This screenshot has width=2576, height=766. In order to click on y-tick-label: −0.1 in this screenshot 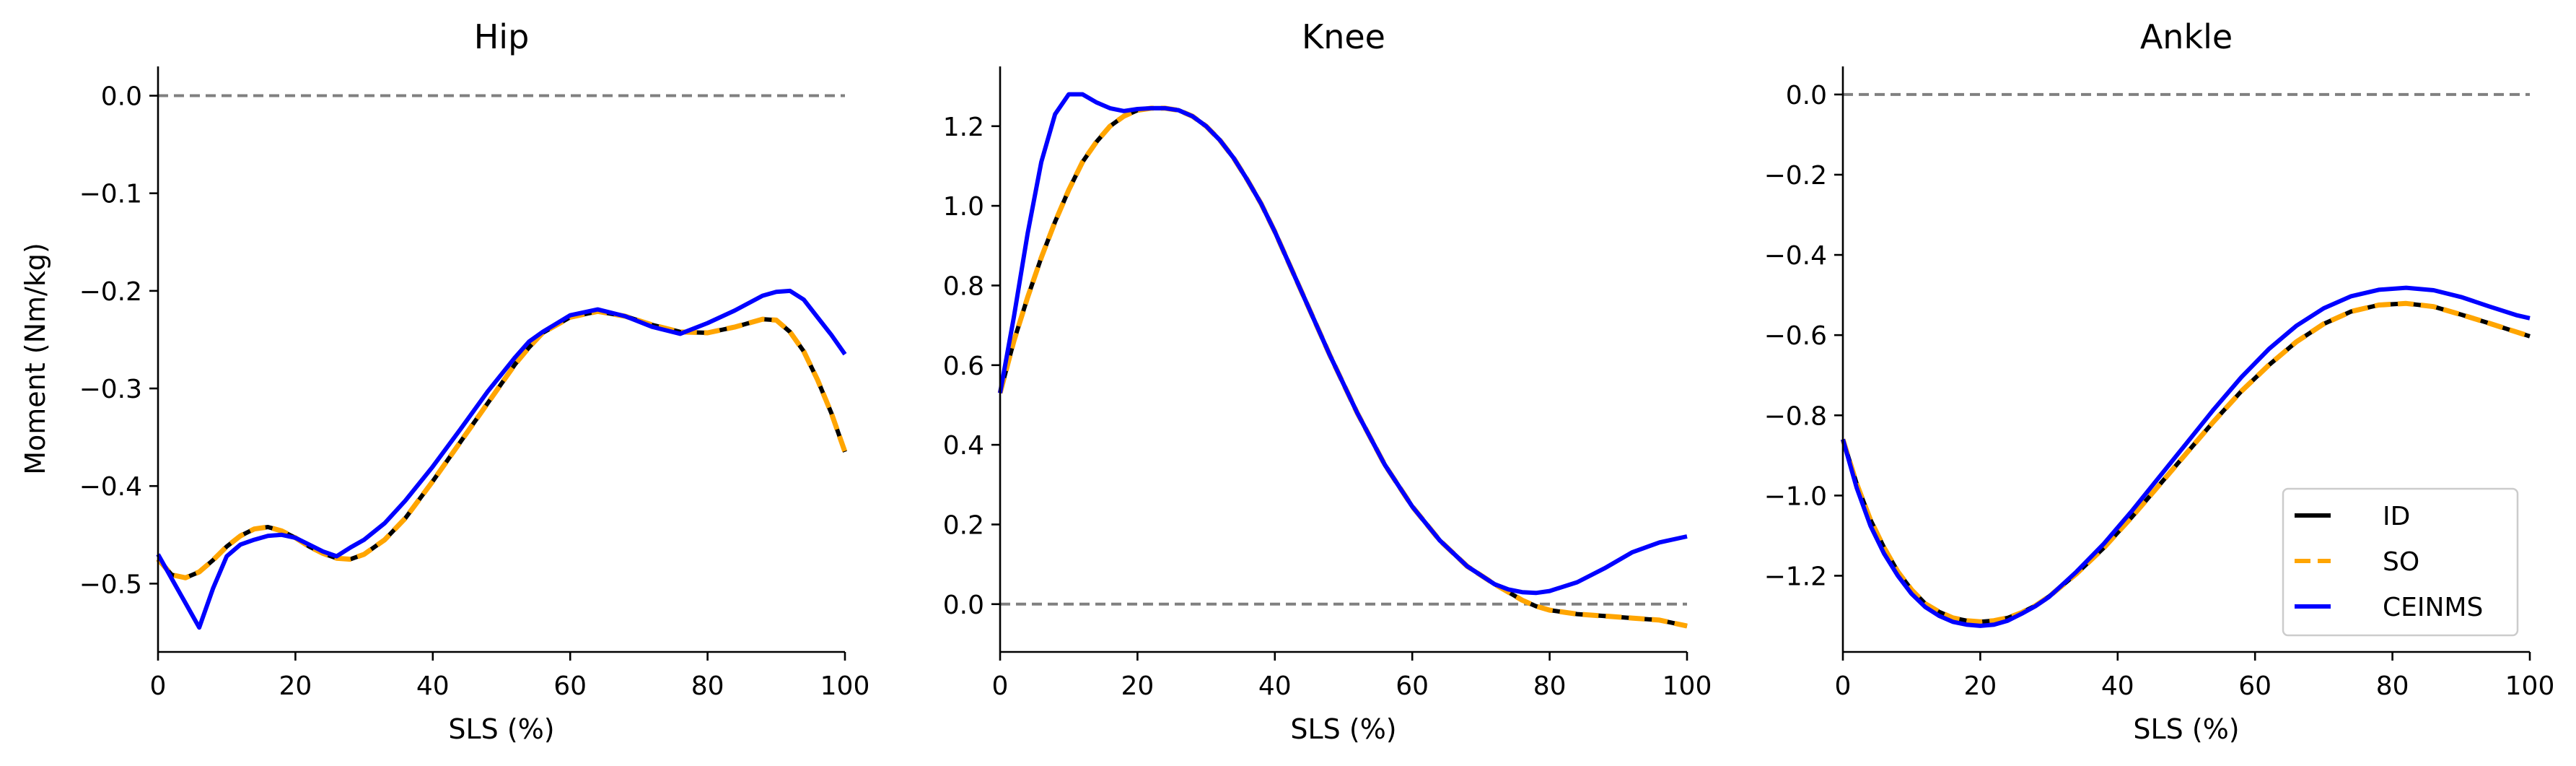, I will do `click(110, 194)`.